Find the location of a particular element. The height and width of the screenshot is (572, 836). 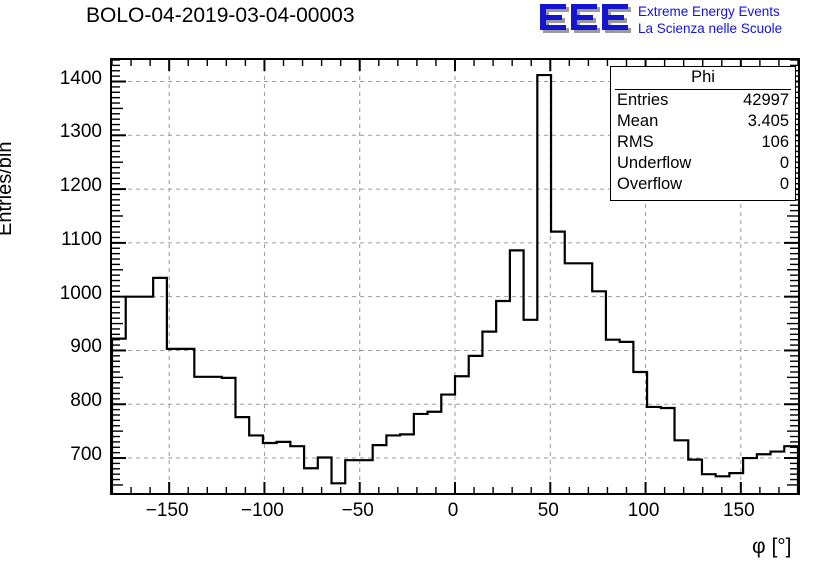

stats-row: RMS 106 is located at coordinates (703, 142).